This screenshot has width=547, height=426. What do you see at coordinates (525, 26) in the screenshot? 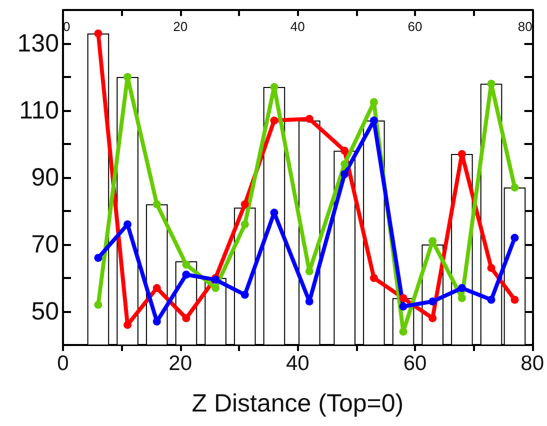
I see `x-tick-label: 80` at bounding box center [525, 26].